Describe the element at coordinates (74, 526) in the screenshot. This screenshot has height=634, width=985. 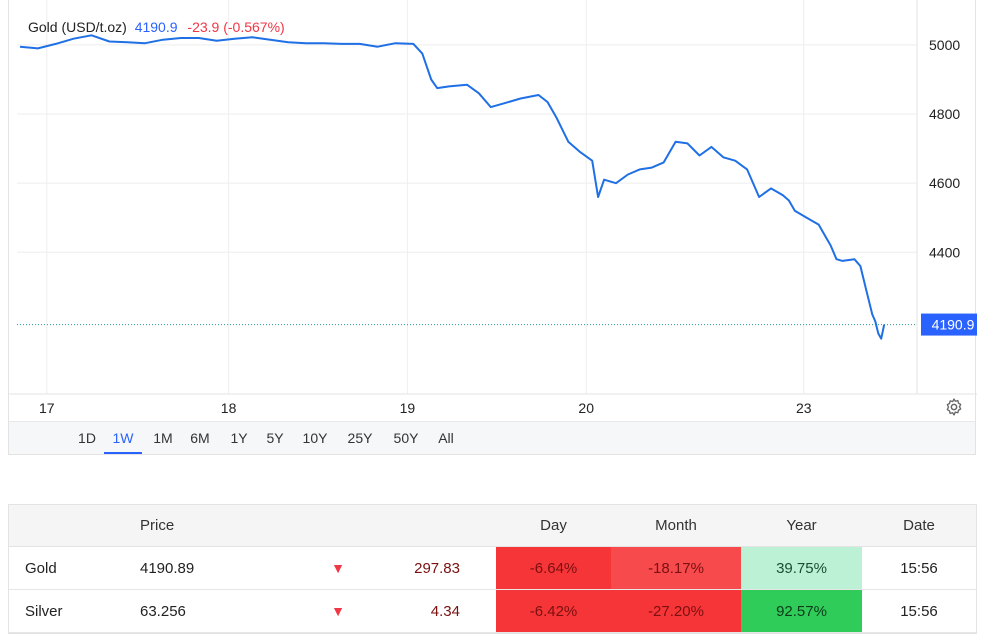
I see `header-name` at that location.